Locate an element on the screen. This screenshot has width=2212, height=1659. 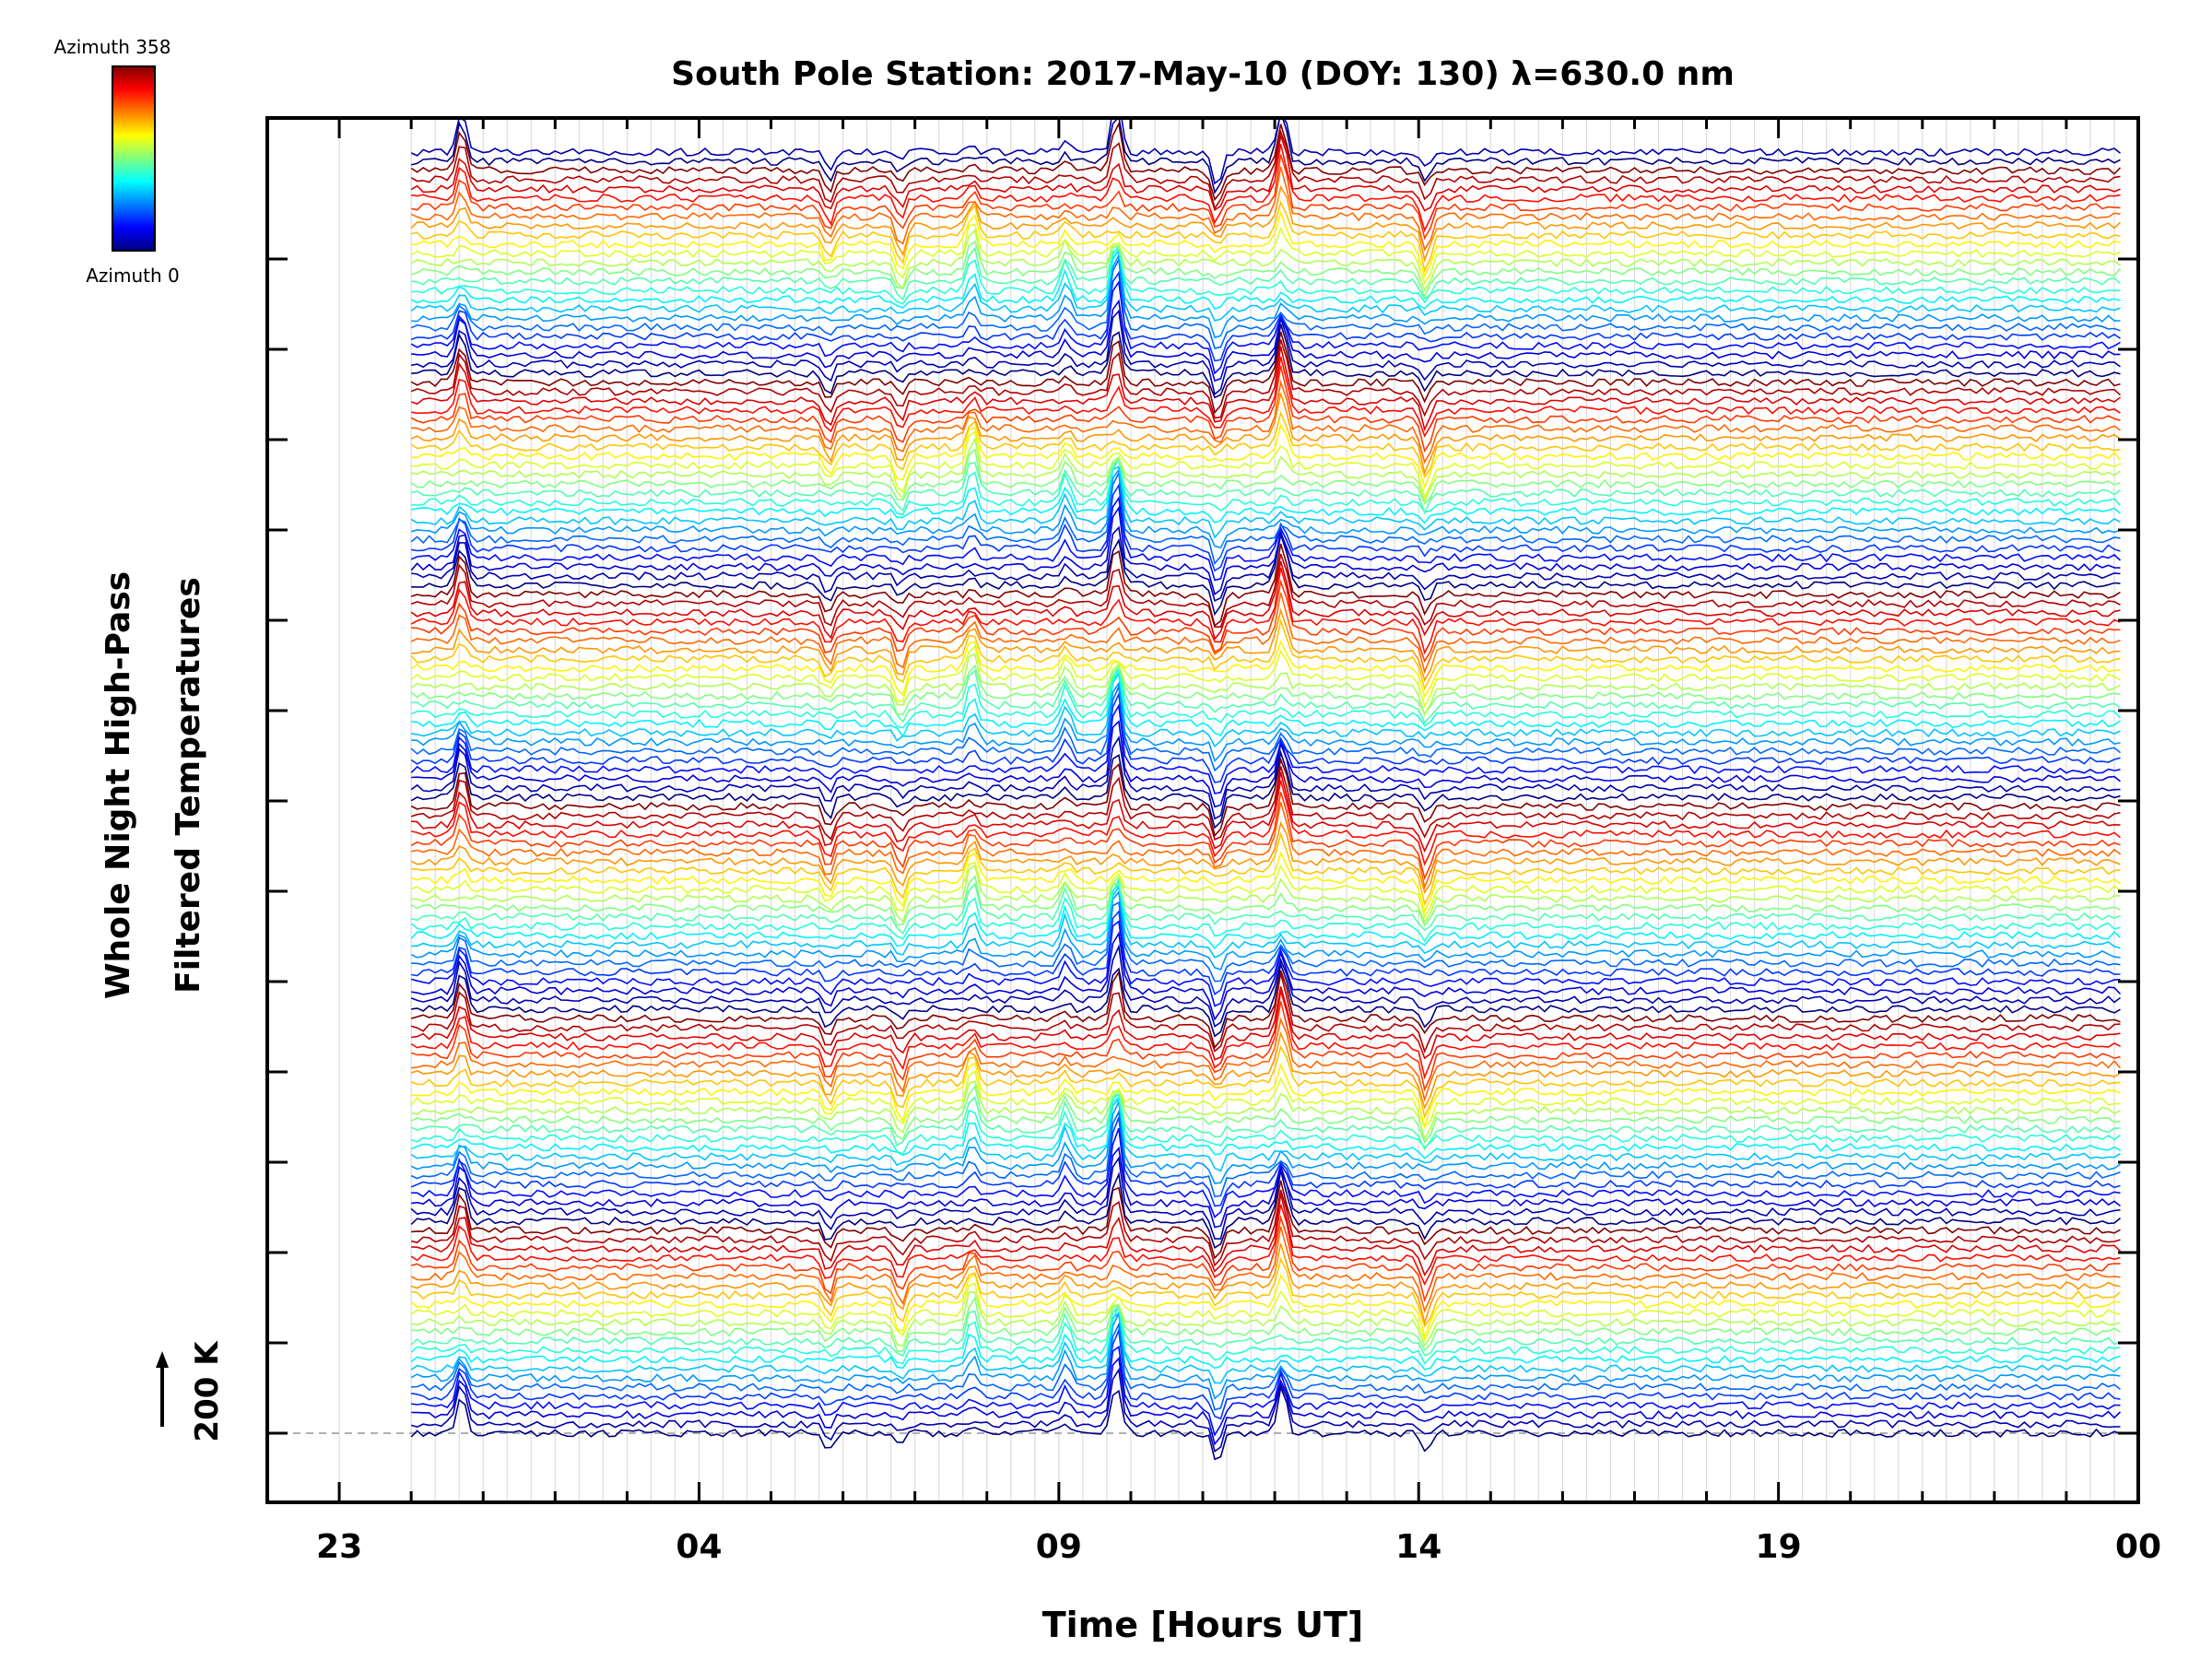
x-tick-label: 14 is located at coordinates (1418, 1547).